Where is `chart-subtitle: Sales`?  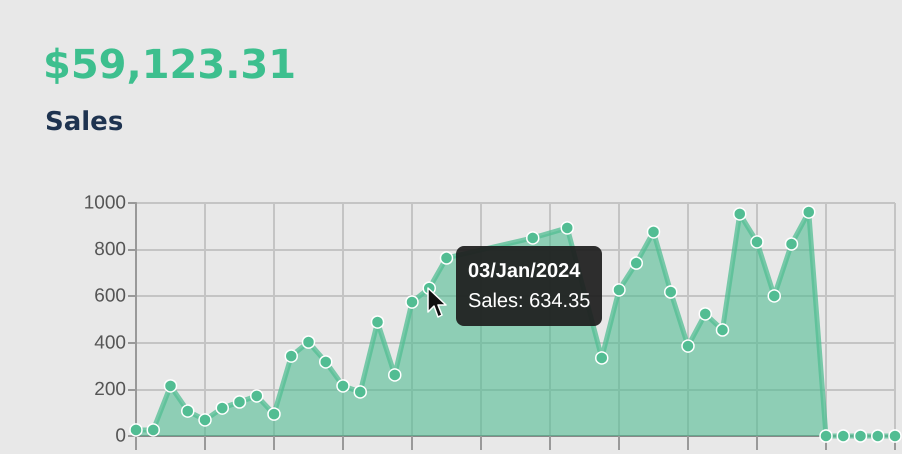
chart-subtitle: Sales is located at coordinates (84, 122).